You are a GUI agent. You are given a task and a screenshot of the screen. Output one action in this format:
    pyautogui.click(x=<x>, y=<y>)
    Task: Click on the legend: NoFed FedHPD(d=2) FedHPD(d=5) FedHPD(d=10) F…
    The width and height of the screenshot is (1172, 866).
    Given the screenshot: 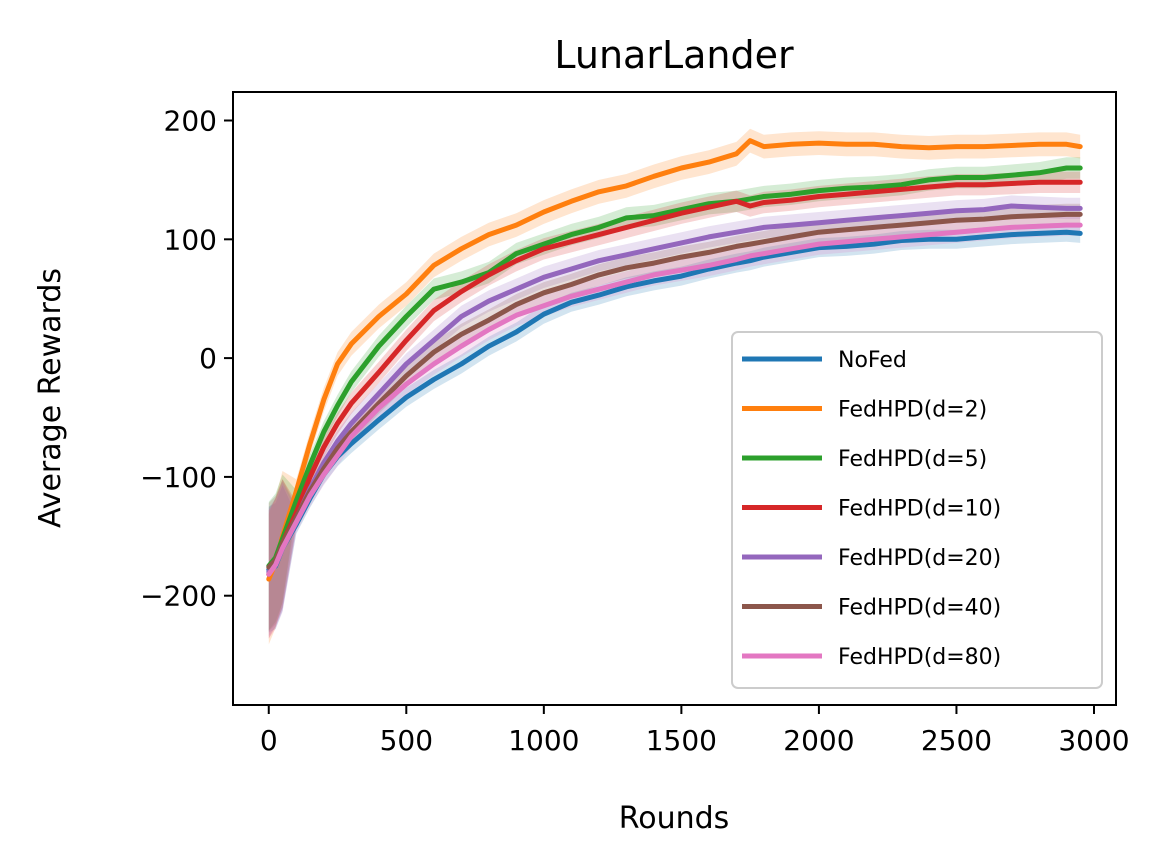 What is the action you would take?
    pyautogui.click(x=917, y=510)
    